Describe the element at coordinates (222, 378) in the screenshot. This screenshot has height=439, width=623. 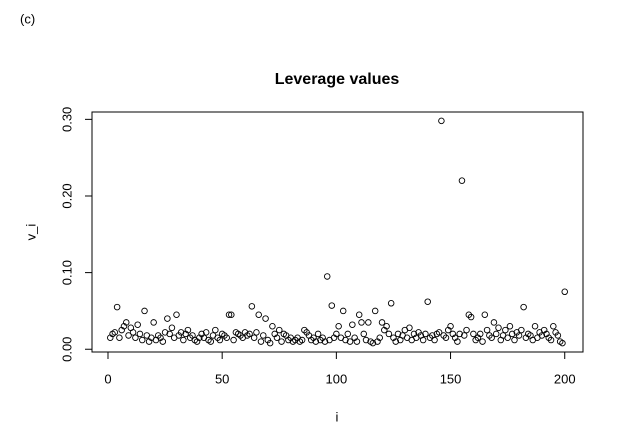
I see `x-tick-label: 50` at that location.